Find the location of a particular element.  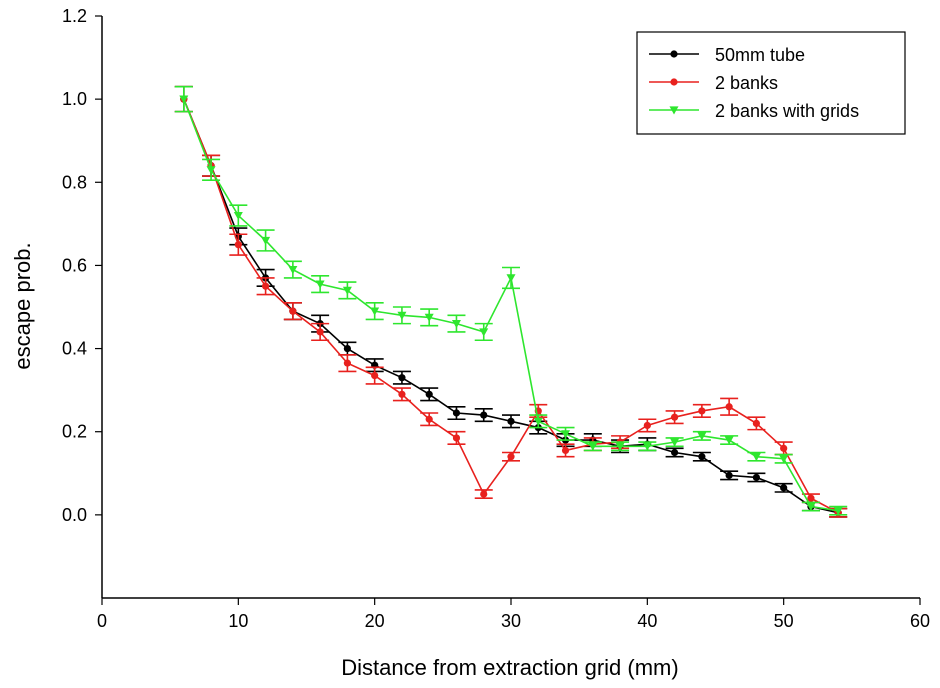

legend-item-0: 50mm tube is located at coordinates (727, 55).